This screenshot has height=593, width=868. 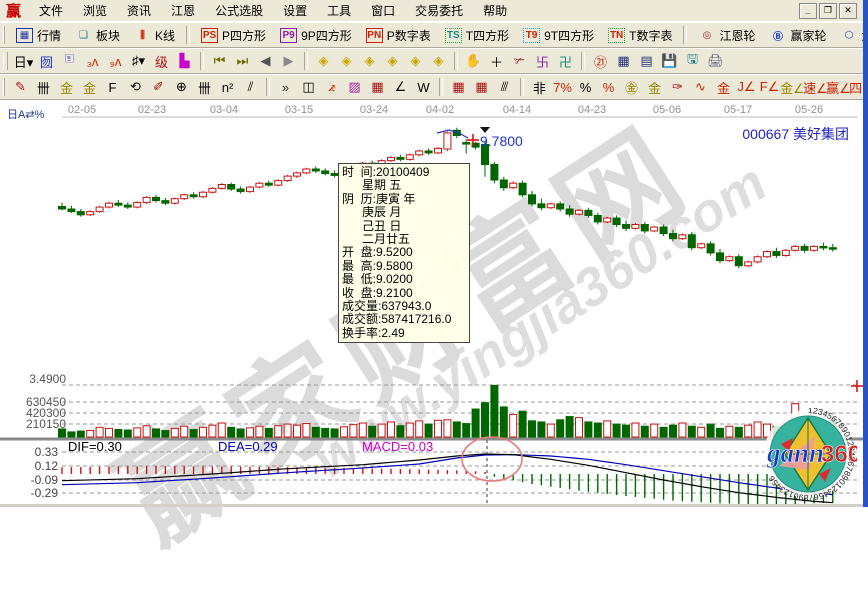 I want to click on export-web-icon: 🖫, so click(x=692, y=58).